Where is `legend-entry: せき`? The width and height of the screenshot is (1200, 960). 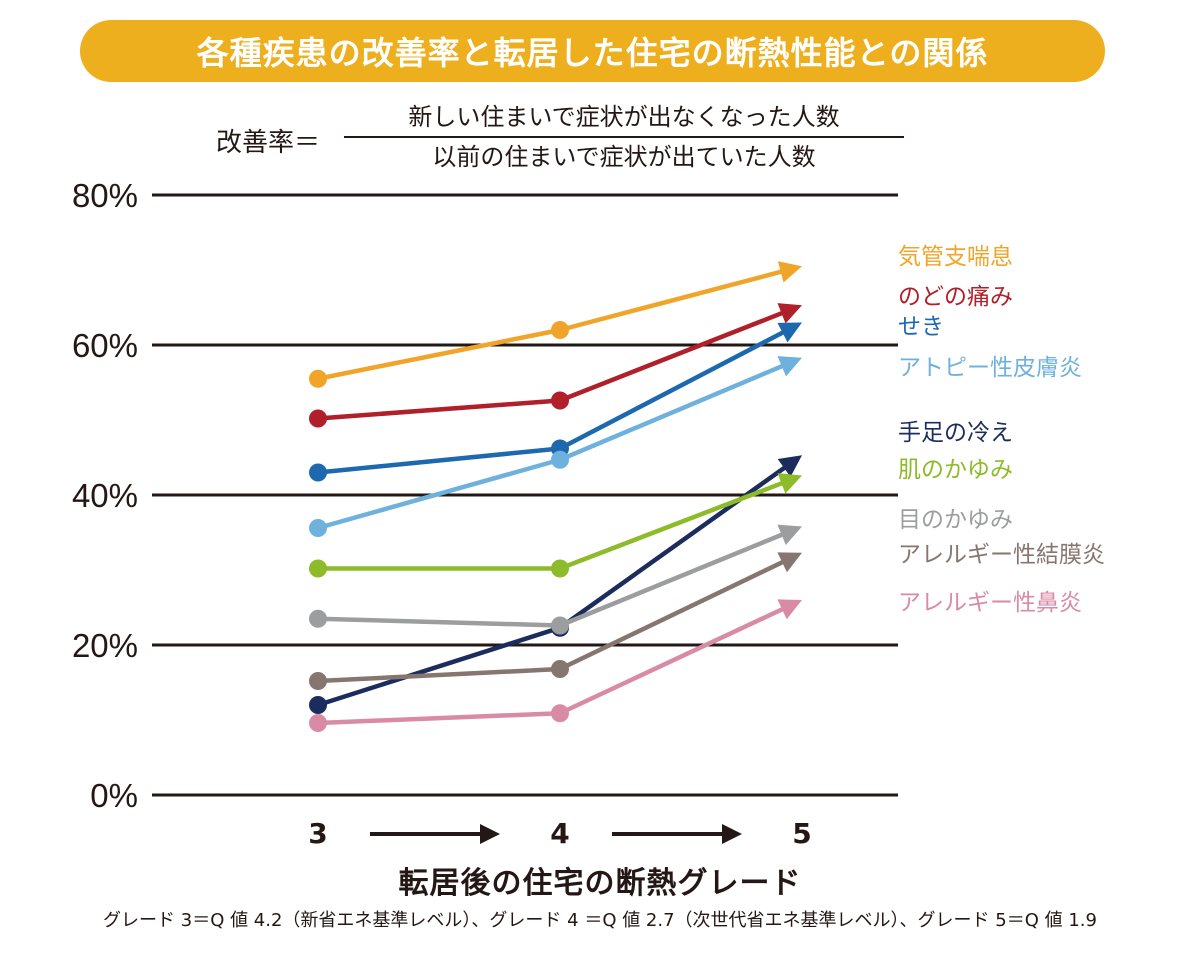
legend-entry: せき is located at coordinates (921, 327).